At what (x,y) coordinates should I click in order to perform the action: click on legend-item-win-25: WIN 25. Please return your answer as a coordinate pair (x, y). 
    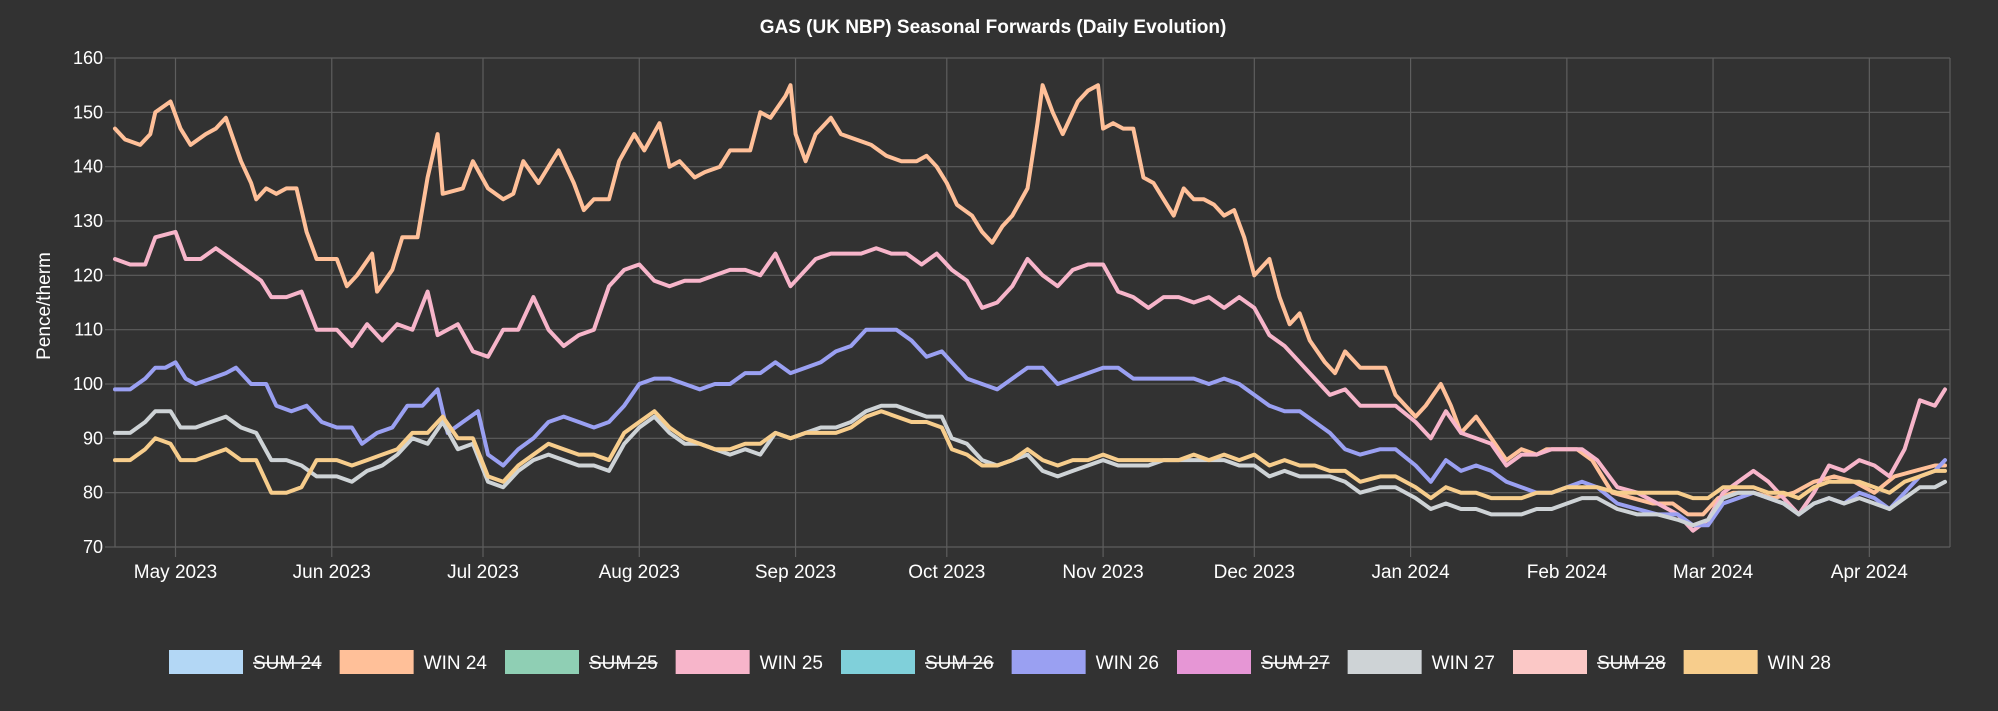
    Looking at the image, I should click on (749, 662).